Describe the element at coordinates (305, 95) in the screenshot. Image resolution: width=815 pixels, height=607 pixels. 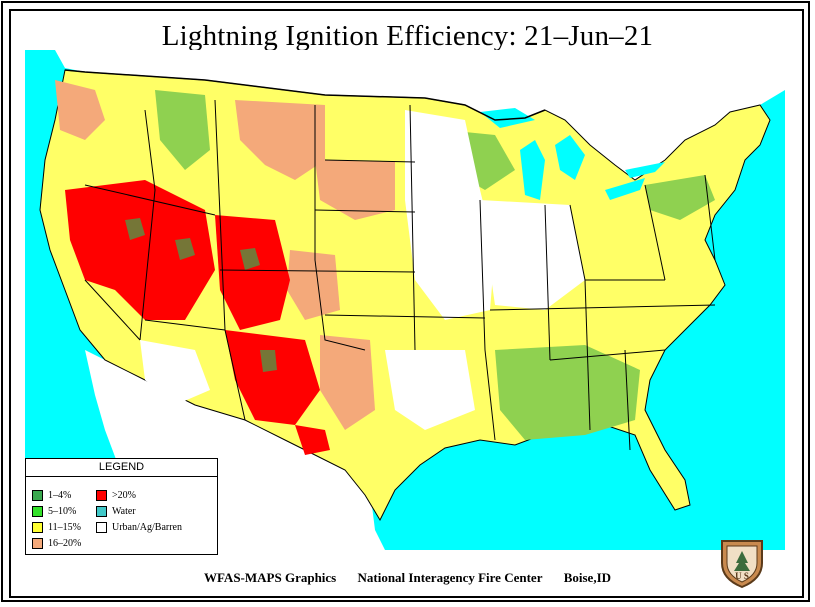
I see `us-canada-border` at that location.